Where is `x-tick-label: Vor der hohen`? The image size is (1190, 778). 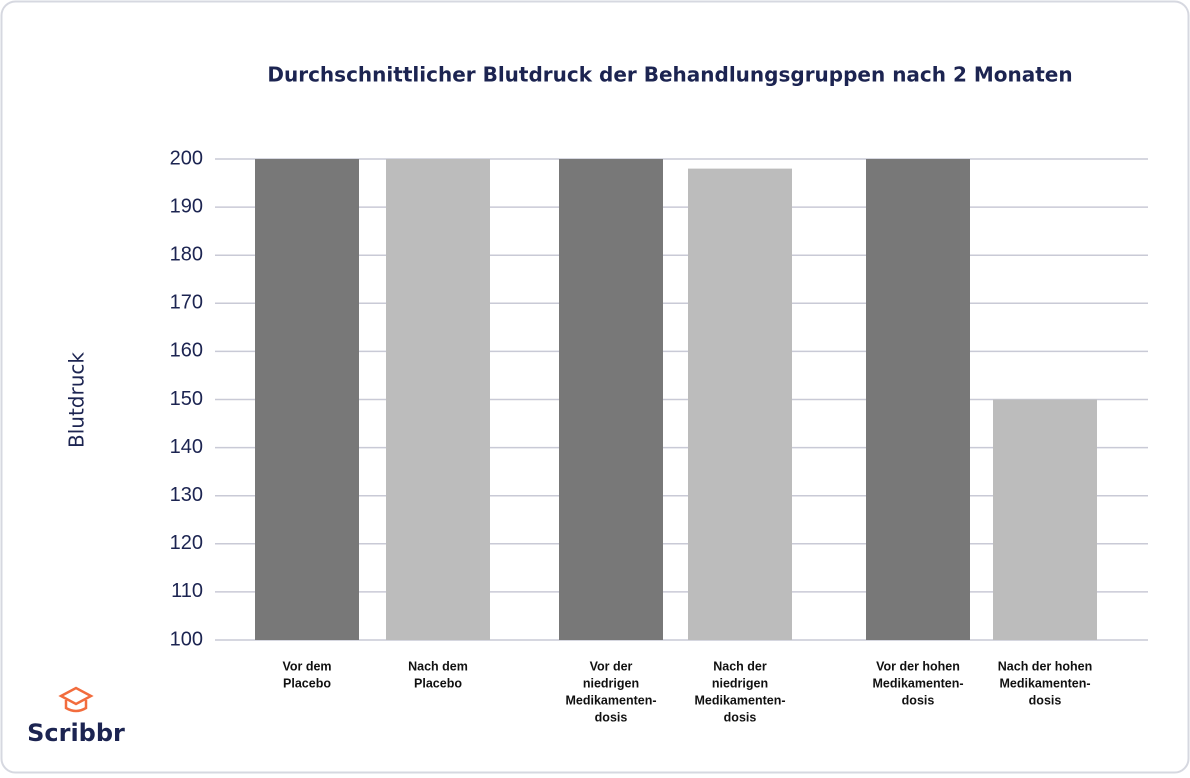
x-tick-label: Vor der hohen is located at coordinates (918, 666).